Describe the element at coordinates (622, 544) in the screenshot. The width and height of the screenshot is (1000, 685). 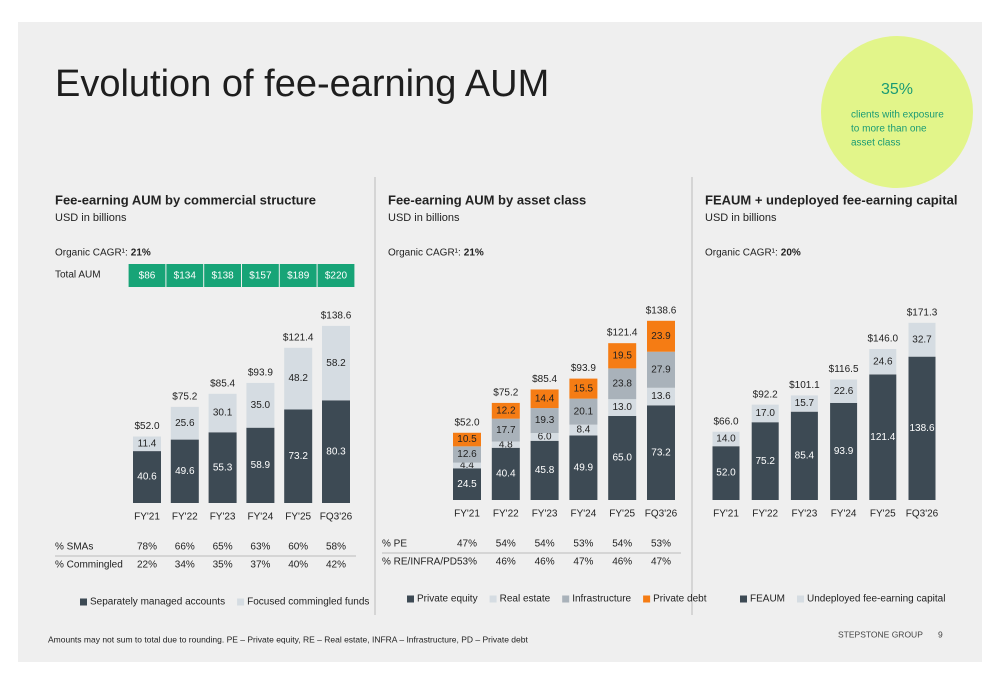
I see `table-cell: 54%` at that location.